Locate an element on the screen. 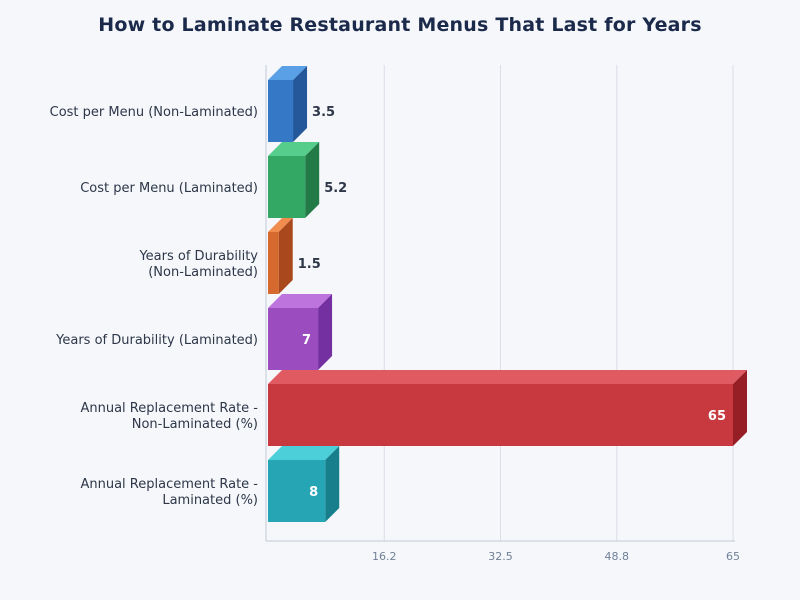 The image size is (800, 600). x-tick-label: 32.5 is located at coordinates (500, 556).